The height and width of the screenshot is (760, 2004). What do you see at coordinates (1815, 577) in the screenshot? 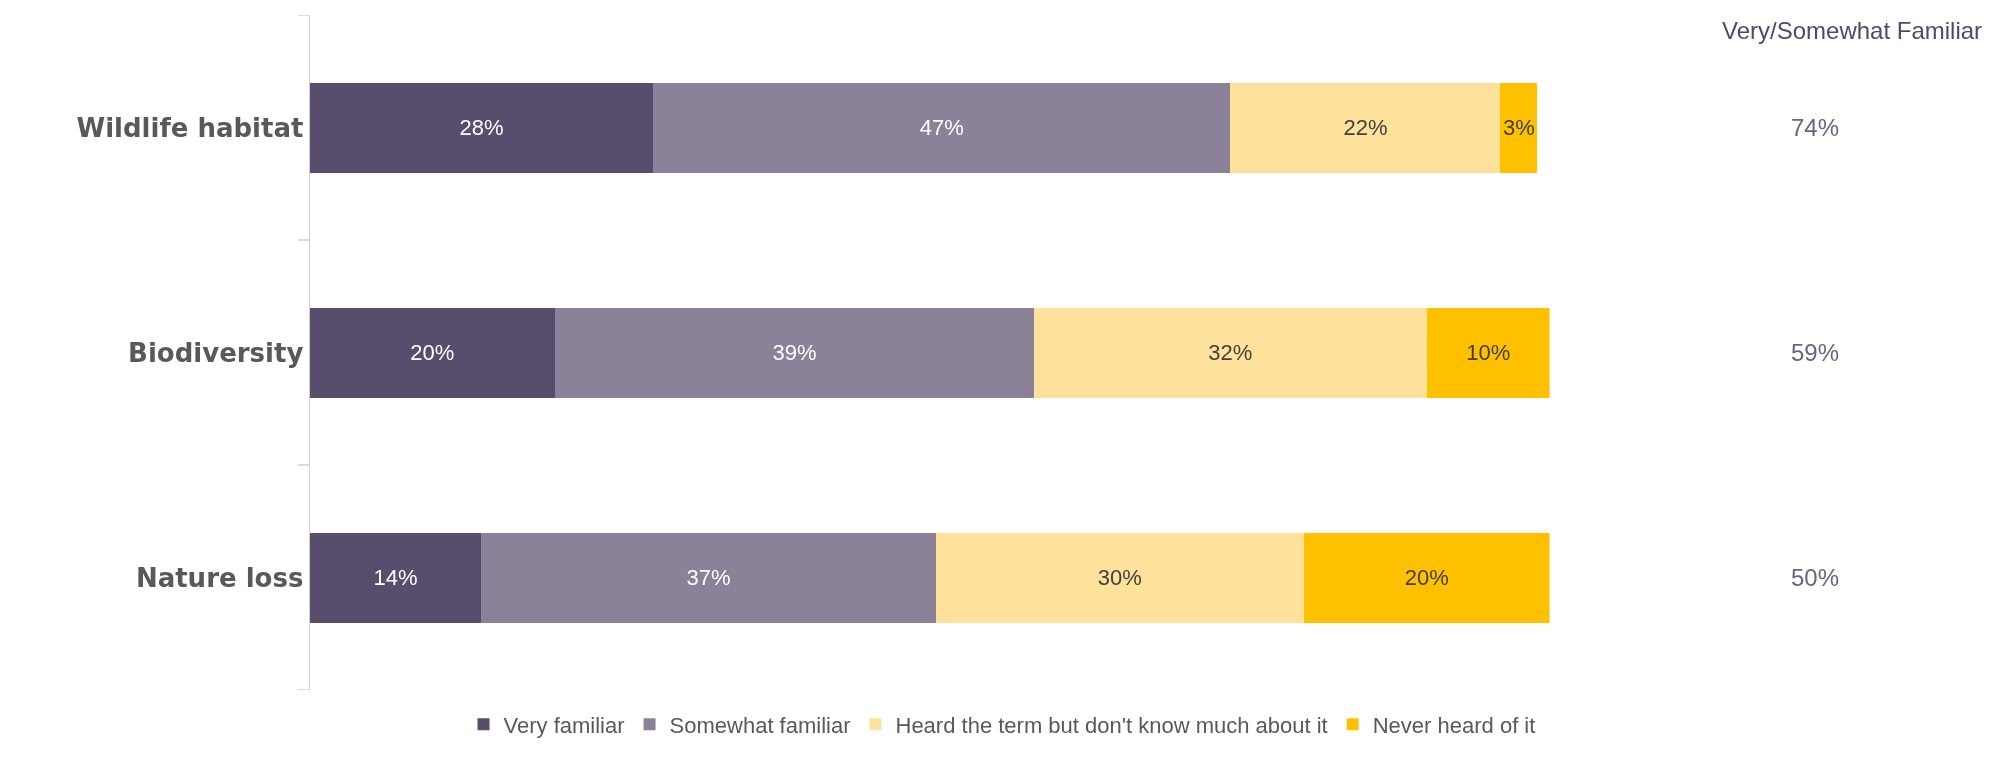
I see `text: 50%` at bounding box center [1815, 577].